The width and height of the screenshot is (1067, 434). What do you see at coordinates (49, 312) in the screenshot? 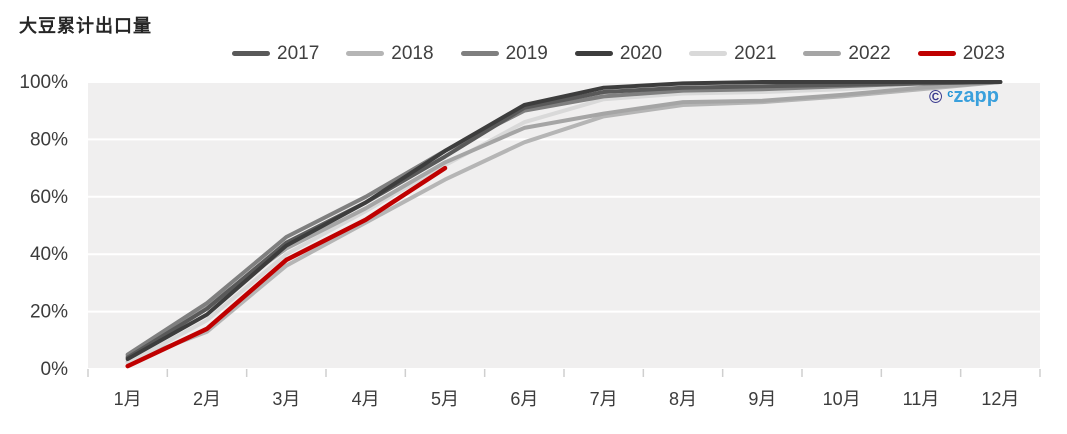
I see `y-axis-label: 20%` at bounding box center [49, 312].